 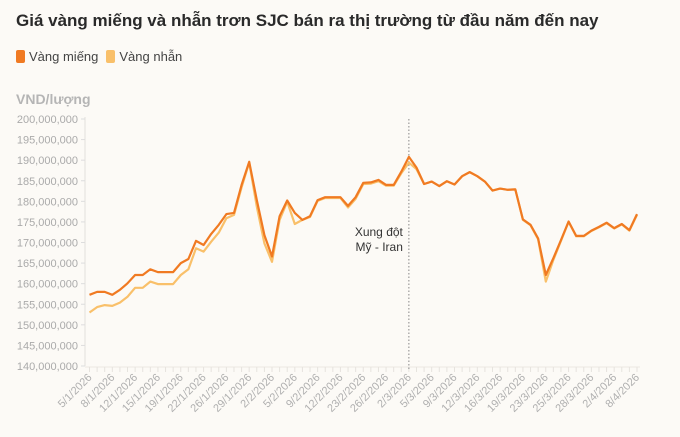 What do you see at coordinates (379, 247) in the screenshot?
I see `annotation-text: Mỹ - Iran` at bounding box center [379, 247].